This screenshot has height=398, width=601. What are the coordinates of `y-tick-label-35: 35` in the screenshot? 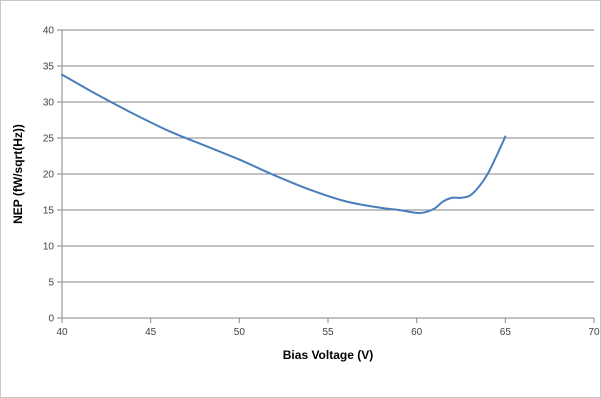 It's located at (49, 67).